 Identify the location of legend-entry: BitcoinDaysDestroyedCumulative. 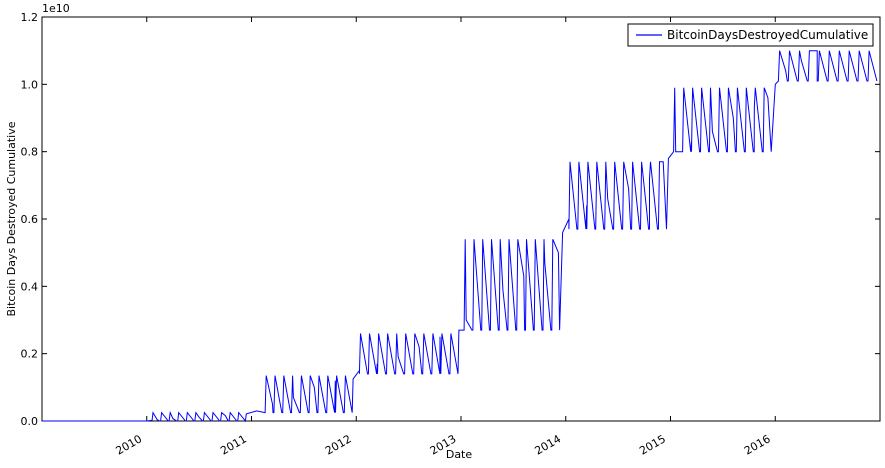
(767, 35).